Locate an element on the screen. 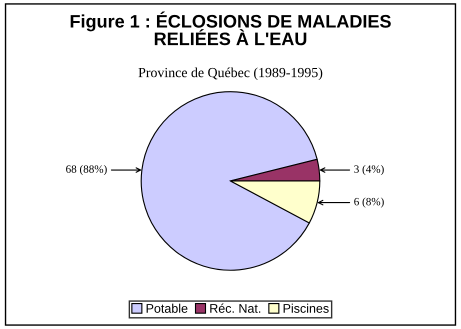 Image resolution: width=461 pixels, height=329 pixels. legend-label: Piscines is located at coordinates (306, 308).